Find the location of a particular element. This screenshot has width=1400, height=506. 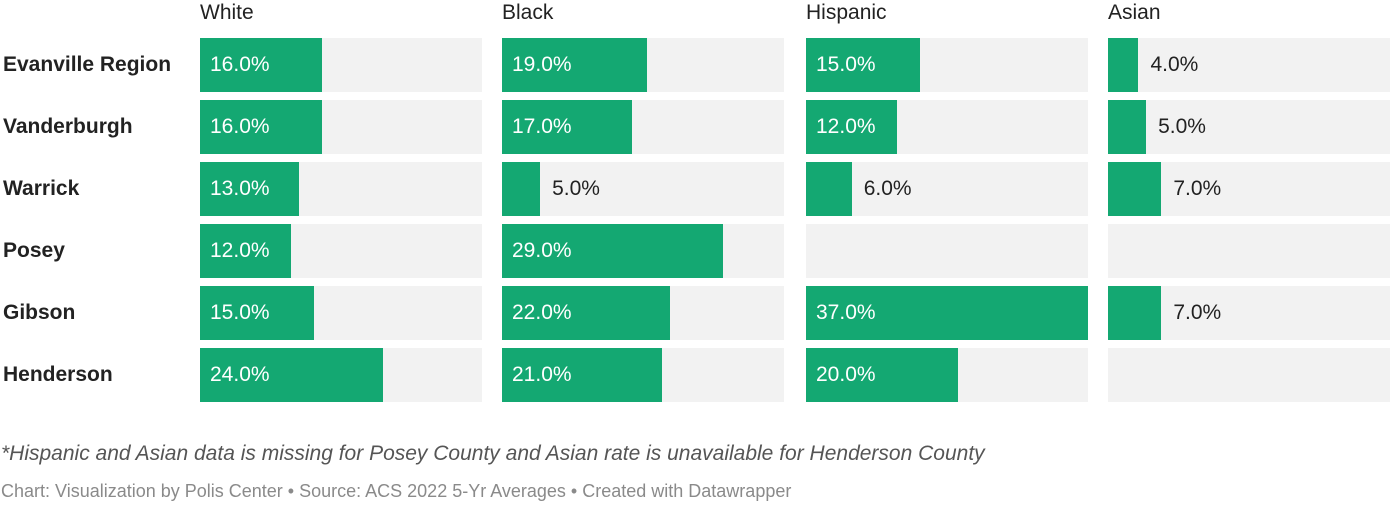

column-header: Asian is located at coordinates (1134, 12).